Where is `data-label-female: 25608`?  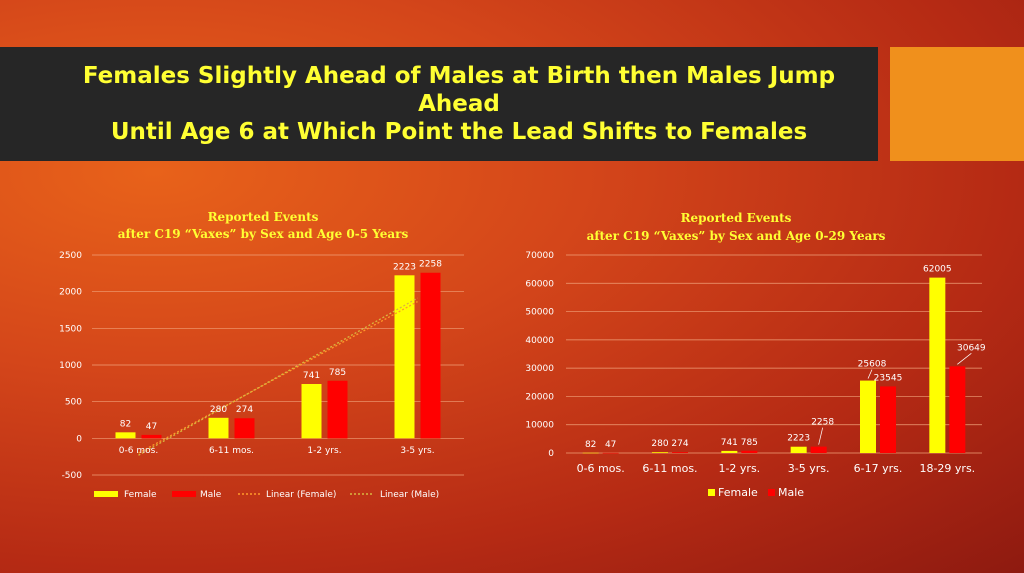 data-label-female: 25608 is located at coordinates (872, 365).